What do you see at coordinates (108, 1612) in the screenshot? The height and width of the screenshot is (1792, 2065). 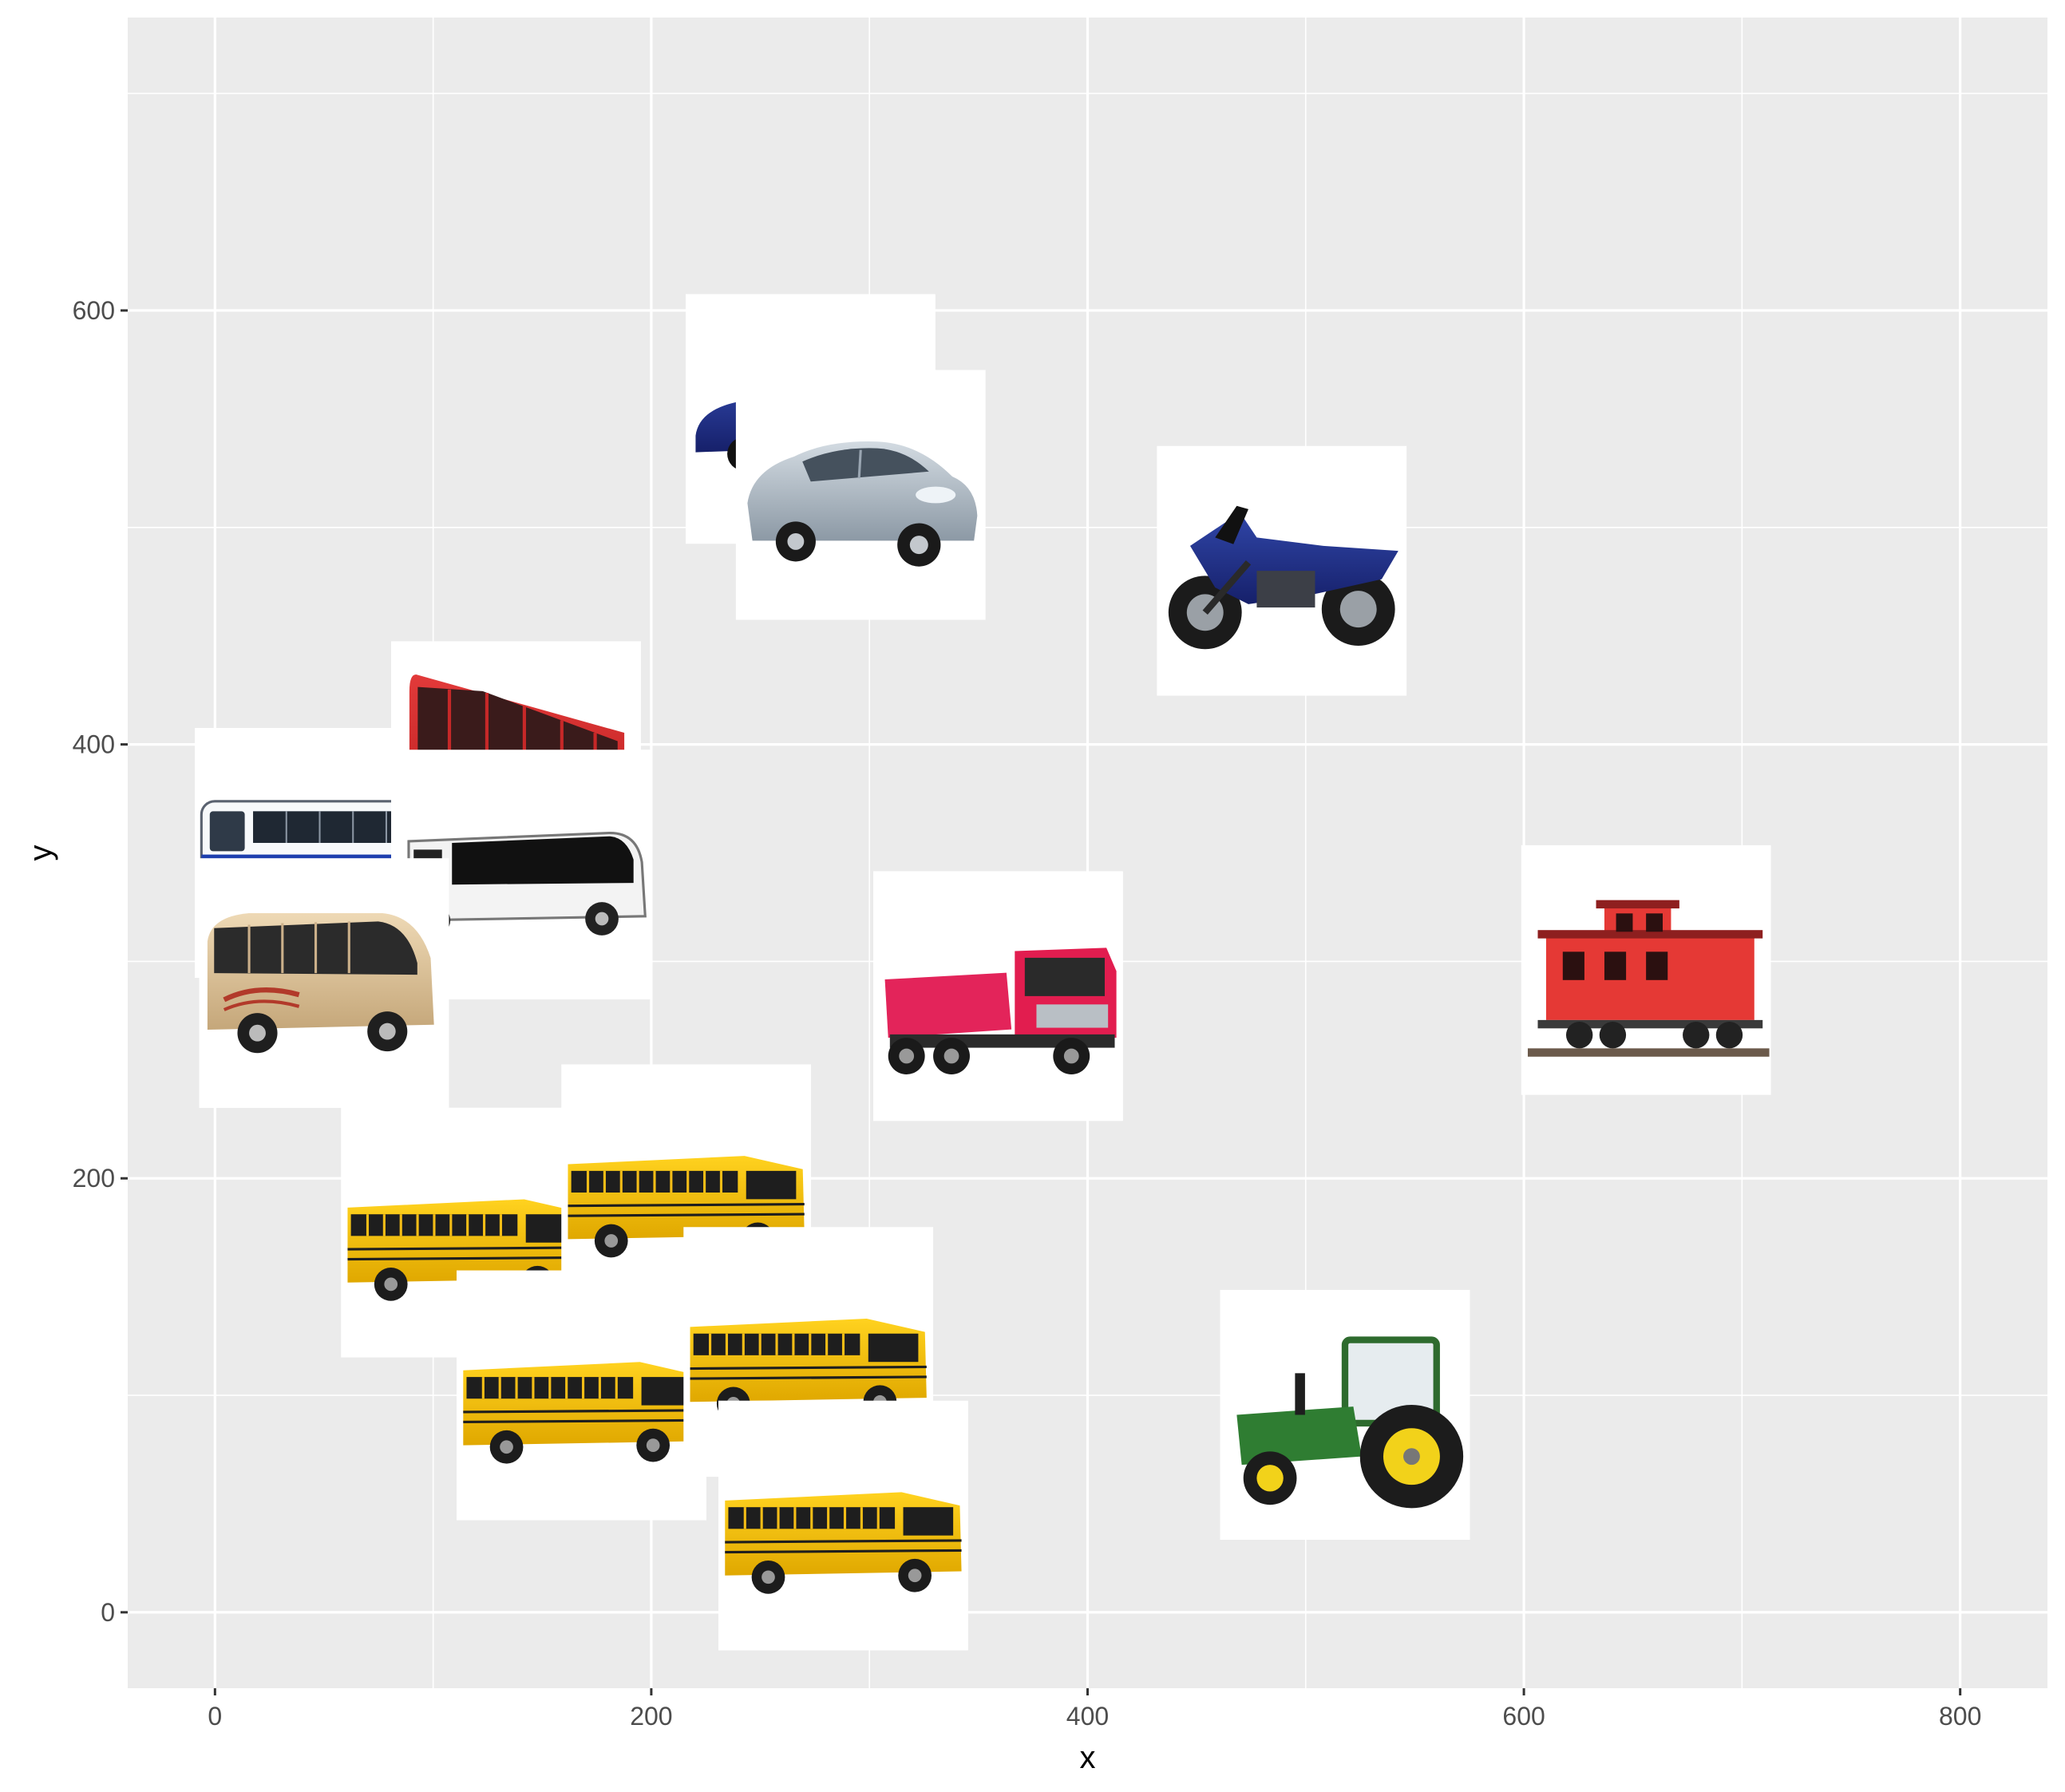 I see `y-tick-label: 0` at bounding box center [108, 1612].